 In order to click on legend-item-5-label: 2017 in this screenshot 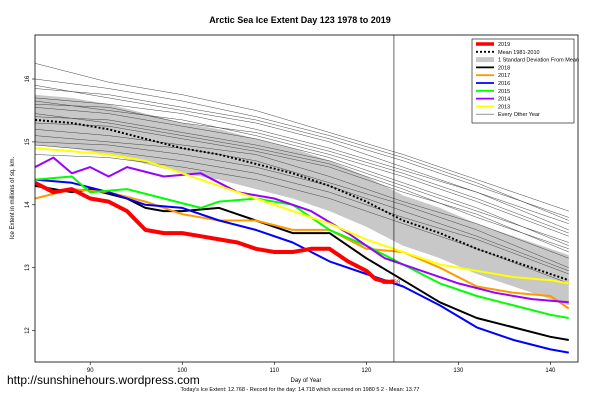, I will do `click(504, 76)`.